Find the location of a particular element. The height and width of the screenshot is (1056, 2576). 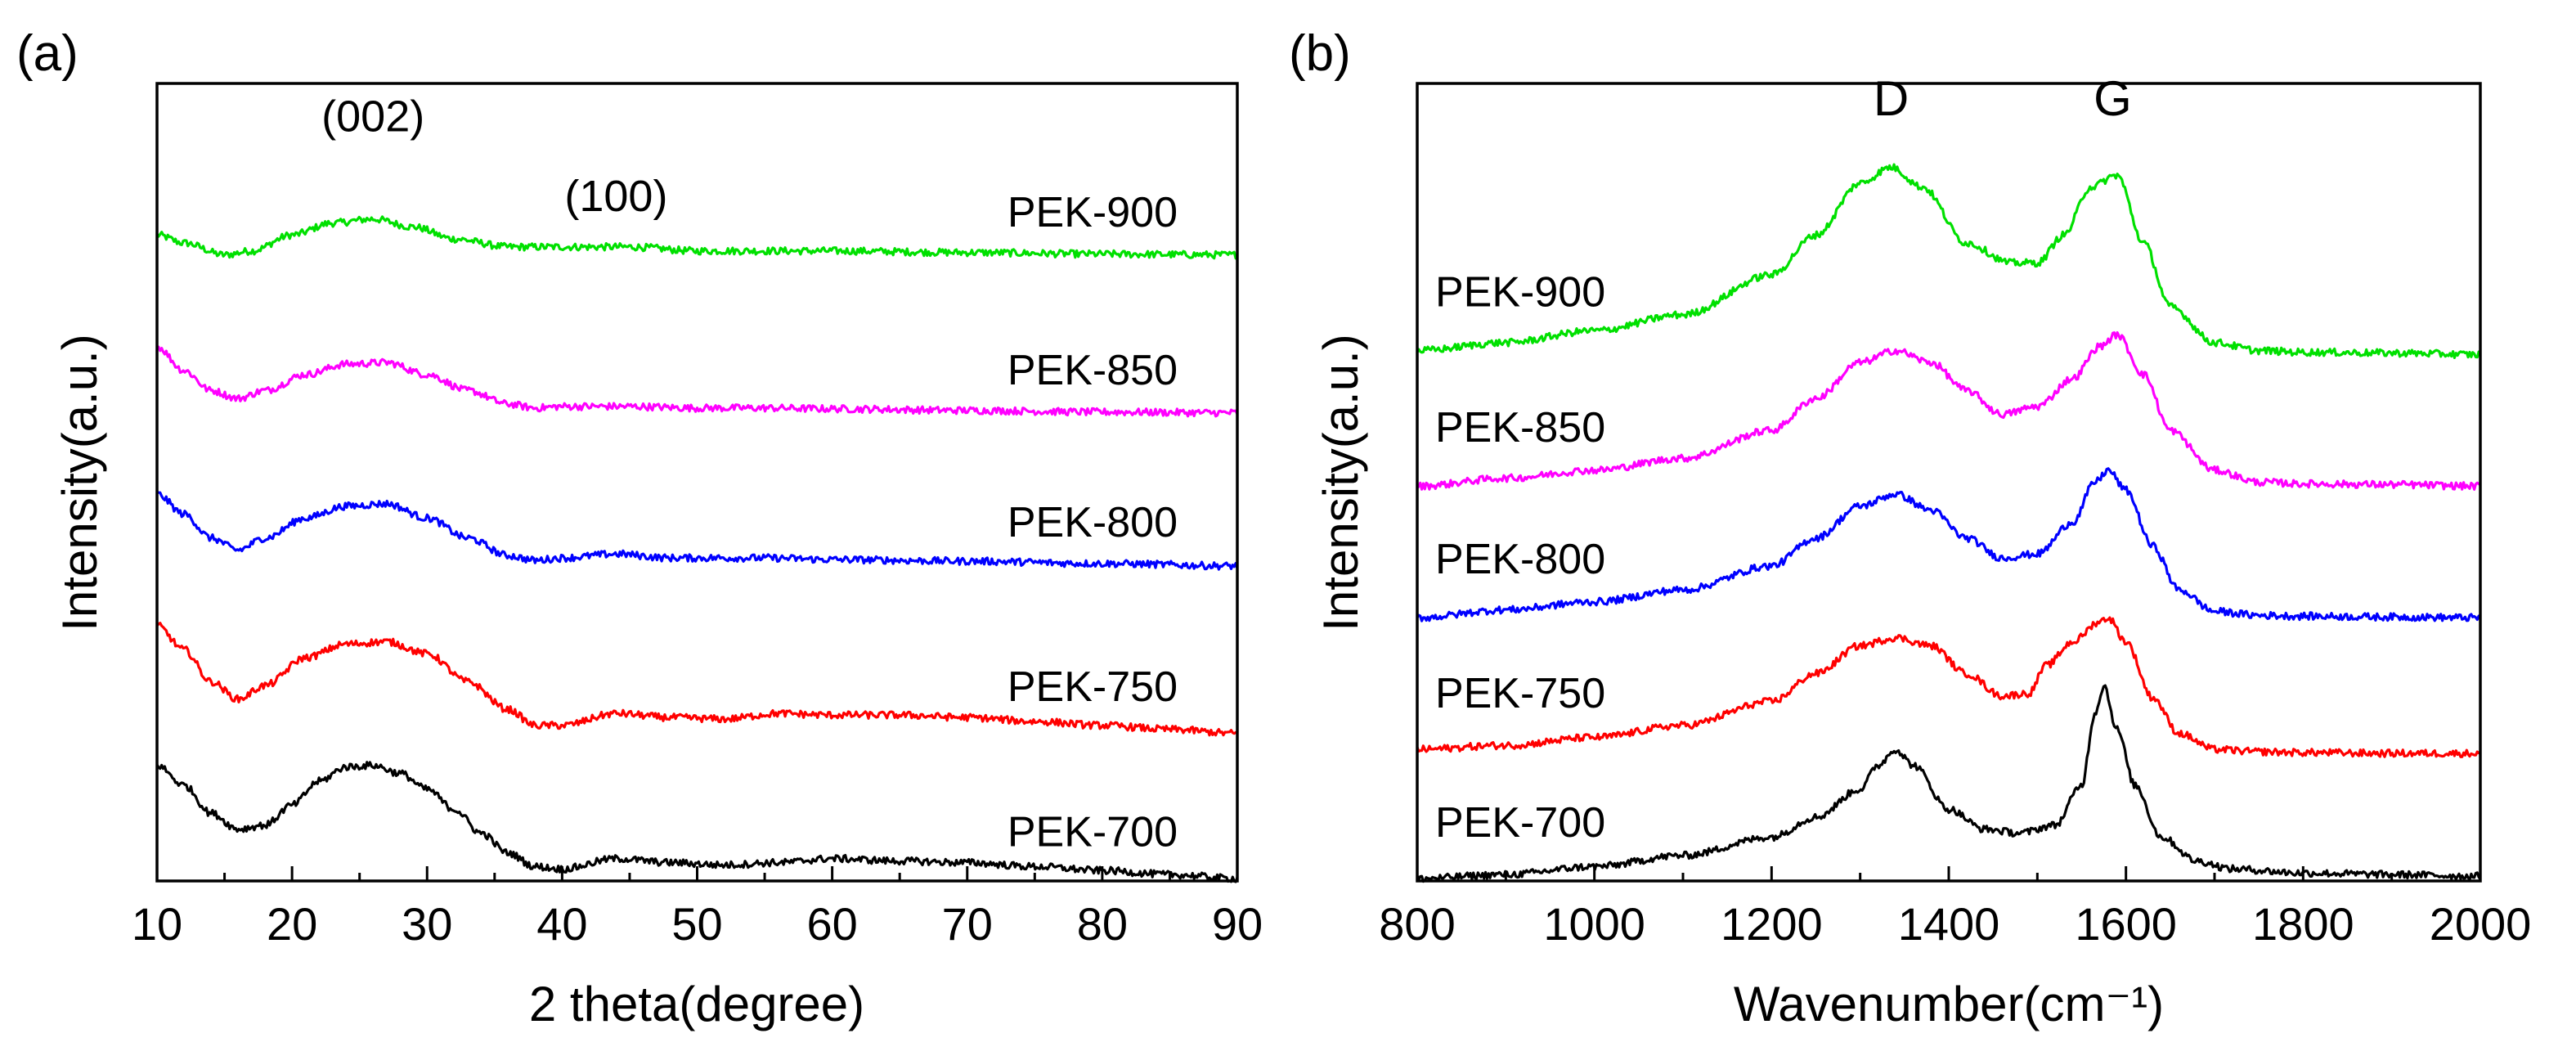

panel-a-series-labels: PEK-900 PEK-850 PEK-800 PEK-750 PEK-700 is located at coordinates (1093, 522).